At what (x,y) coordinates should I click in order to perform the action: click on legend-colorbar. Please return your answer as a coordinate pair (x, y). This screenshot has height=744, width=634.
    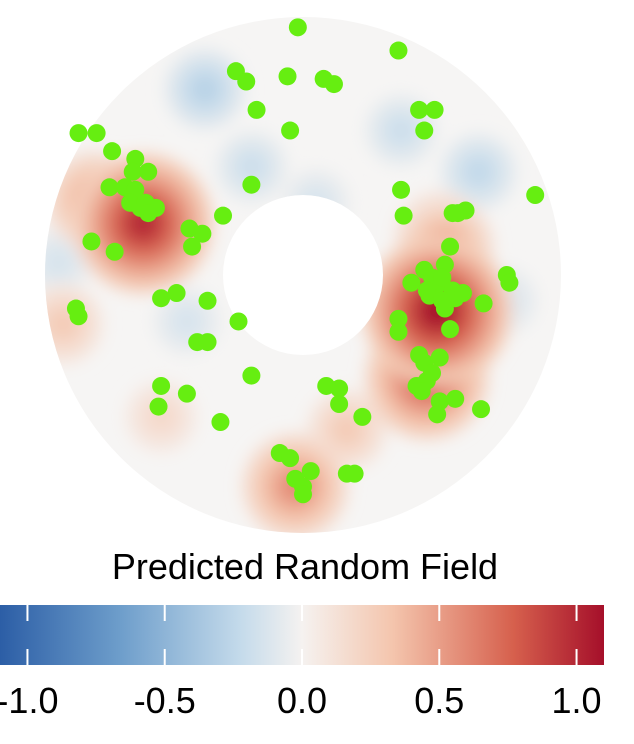
    Looking at the image, I should click on (302, 635).